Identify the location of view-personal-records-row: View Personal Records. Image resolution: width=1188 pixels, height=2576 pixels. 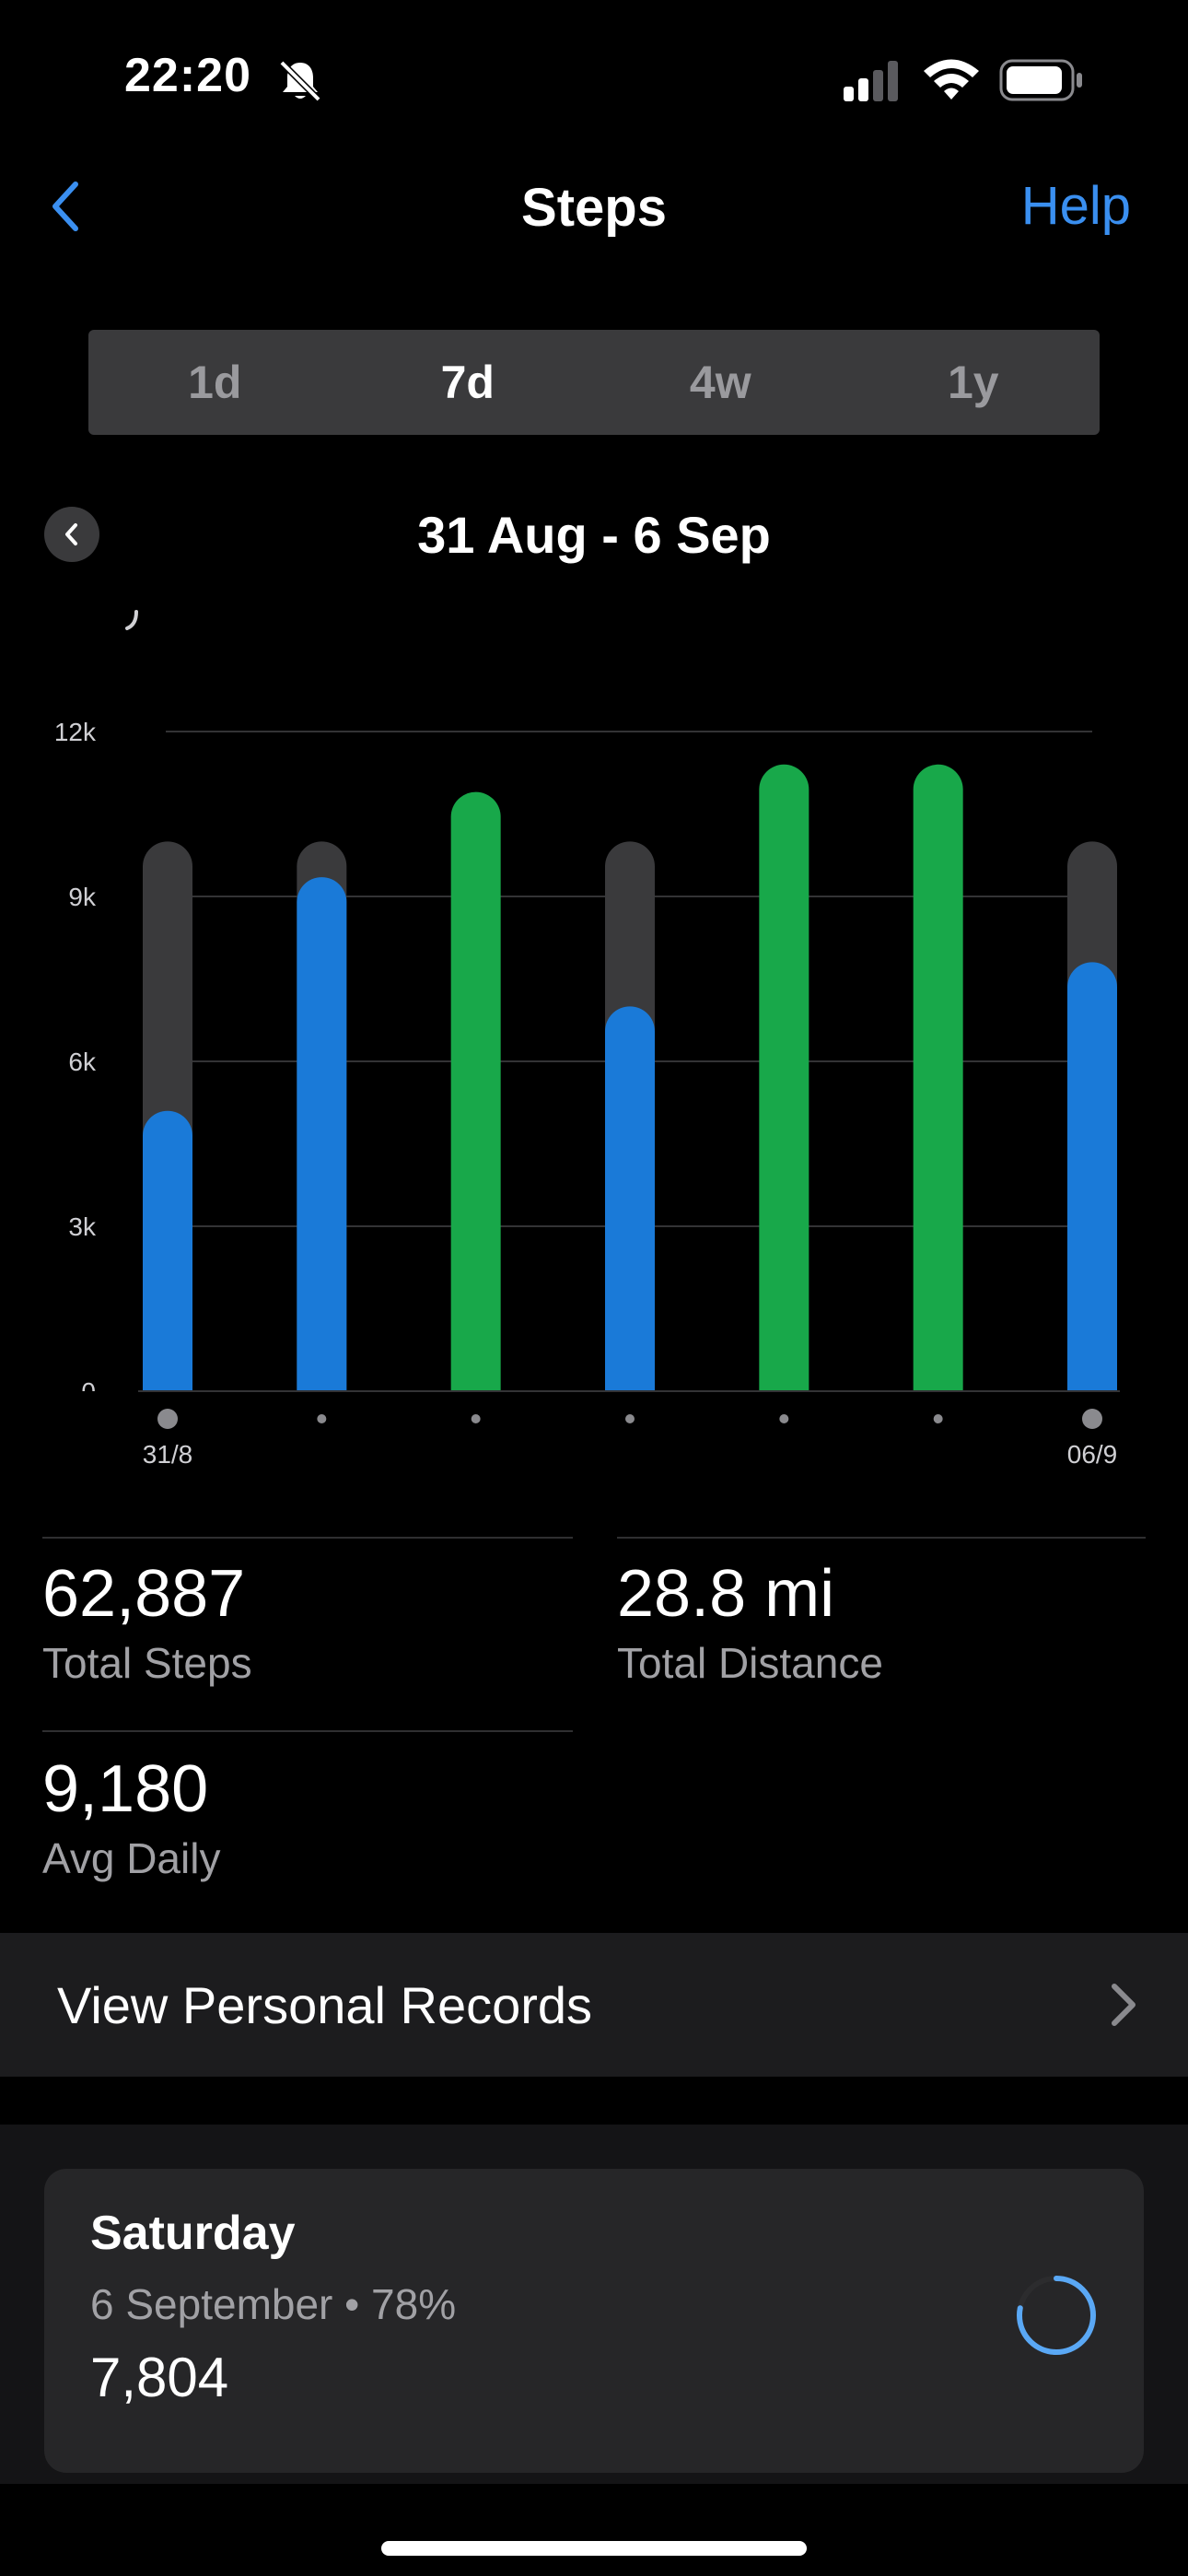
(594, 2005).